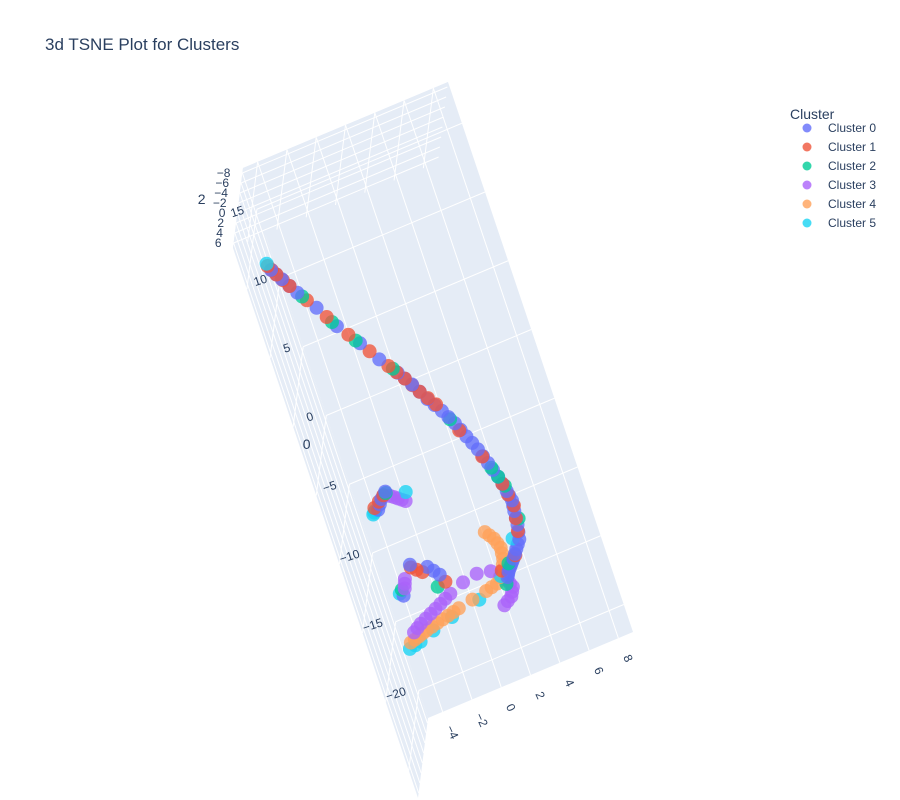  Describe the element at coordinates (852, 128) in the screenshot. I see `legend-label: Cluster 0` at that location.